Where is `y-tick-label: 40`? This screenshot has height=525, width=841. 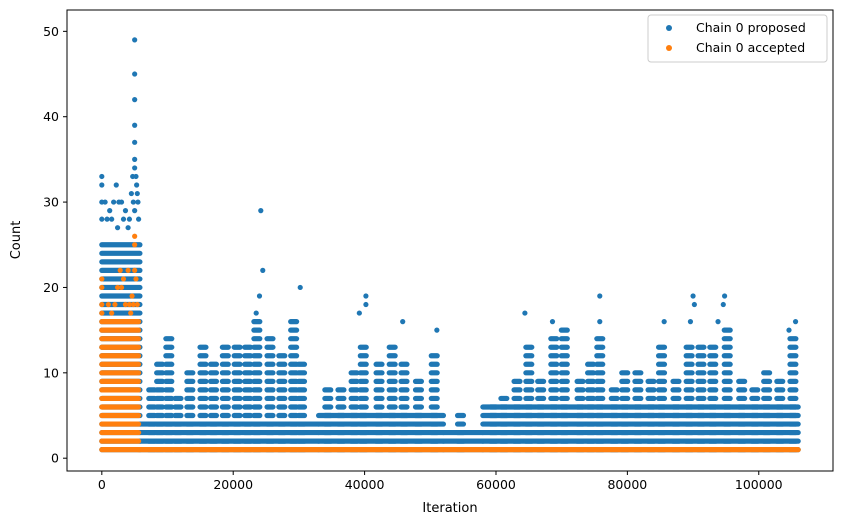
y-tick-label: 40 is located at coordinates (51, 116).